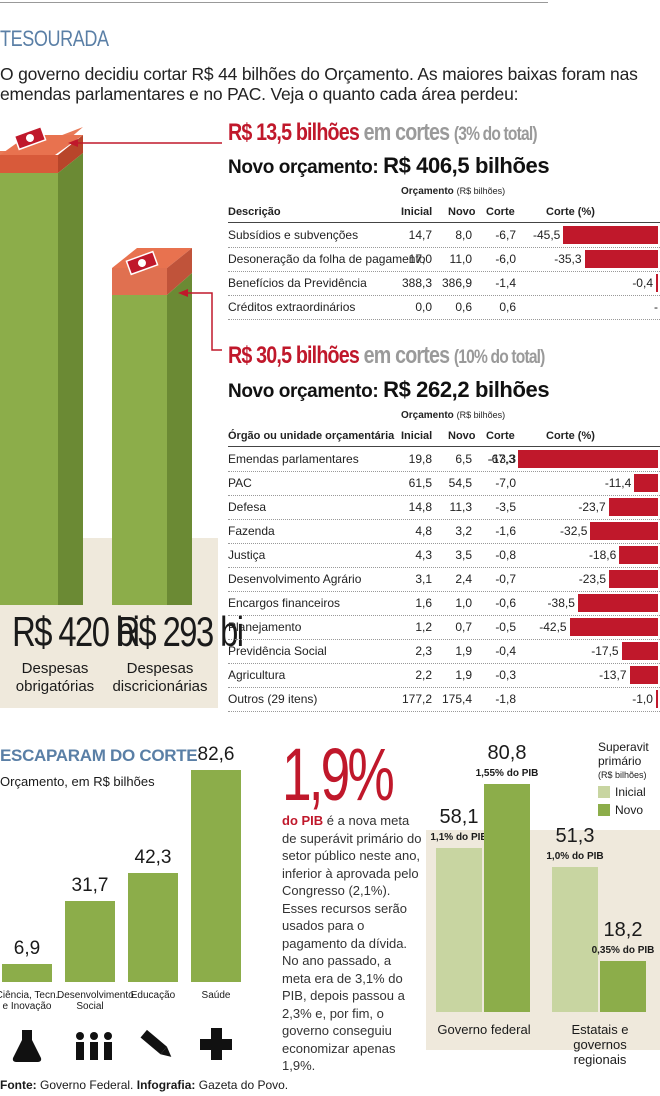 Image resolution: width=660 pixels, height=1096 pixels. Describe the element at coordinates (575, 857) in the screenshot. I see `superavit-pib-label: 1,0% do PIB` at that location.